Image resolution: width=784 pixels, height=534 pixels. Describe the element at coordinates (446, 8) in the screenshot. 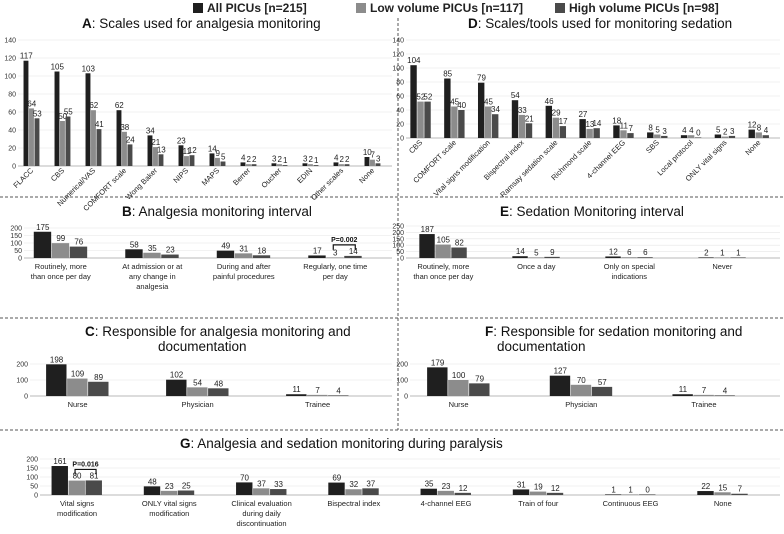

I see `legend-label-low: Low volume PICUs [n=117]` at that location.